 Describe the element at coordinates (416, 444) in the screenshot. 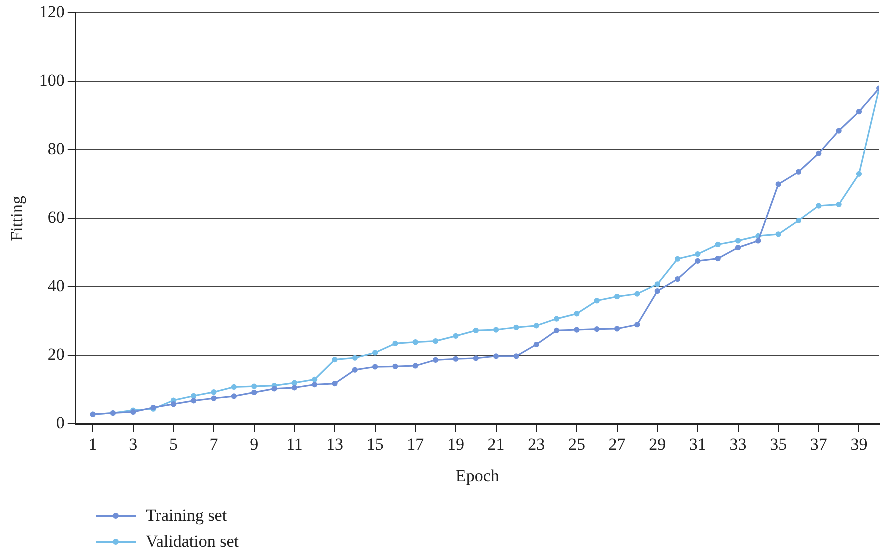

I see `x-tick-label: 17` at that location.